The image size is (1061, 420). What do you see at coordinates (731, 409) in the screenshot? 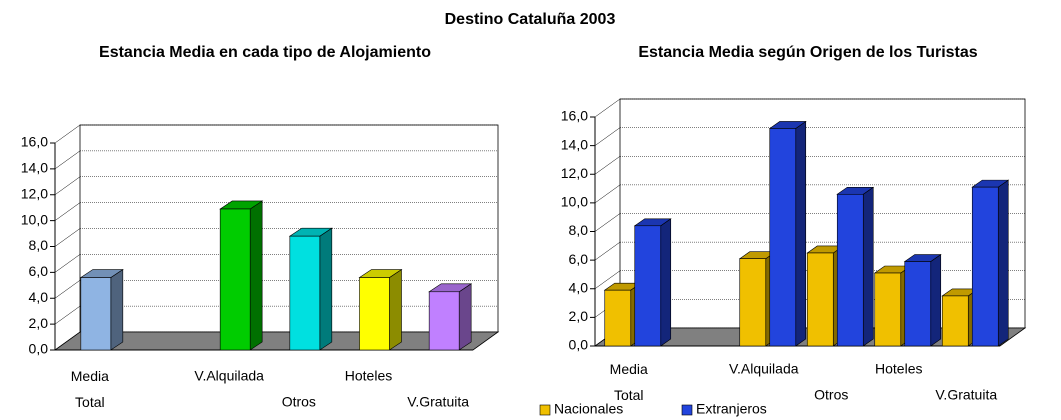
I see `legend-label: Extranjeros` at bounding box center [731, 409].